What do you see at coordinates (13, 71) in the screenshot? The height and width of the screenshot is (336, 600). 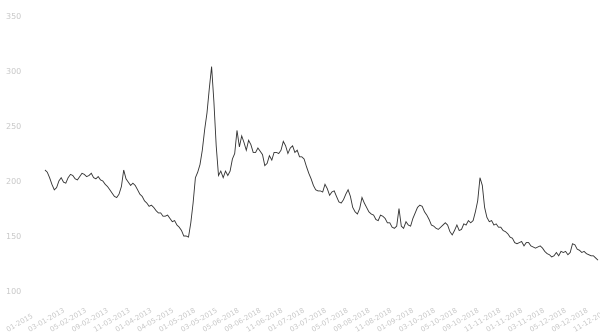 I see `y-tick-label: 300` at bounding box center [13, 71].